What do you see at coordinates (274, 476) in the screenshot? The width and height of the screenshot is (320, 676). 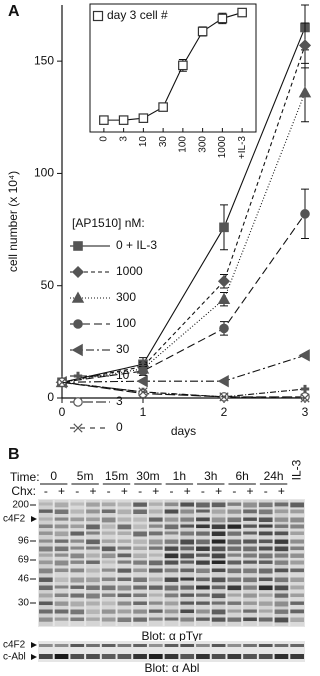 I see `time-value: 24h` at bounding box center [274, 476].